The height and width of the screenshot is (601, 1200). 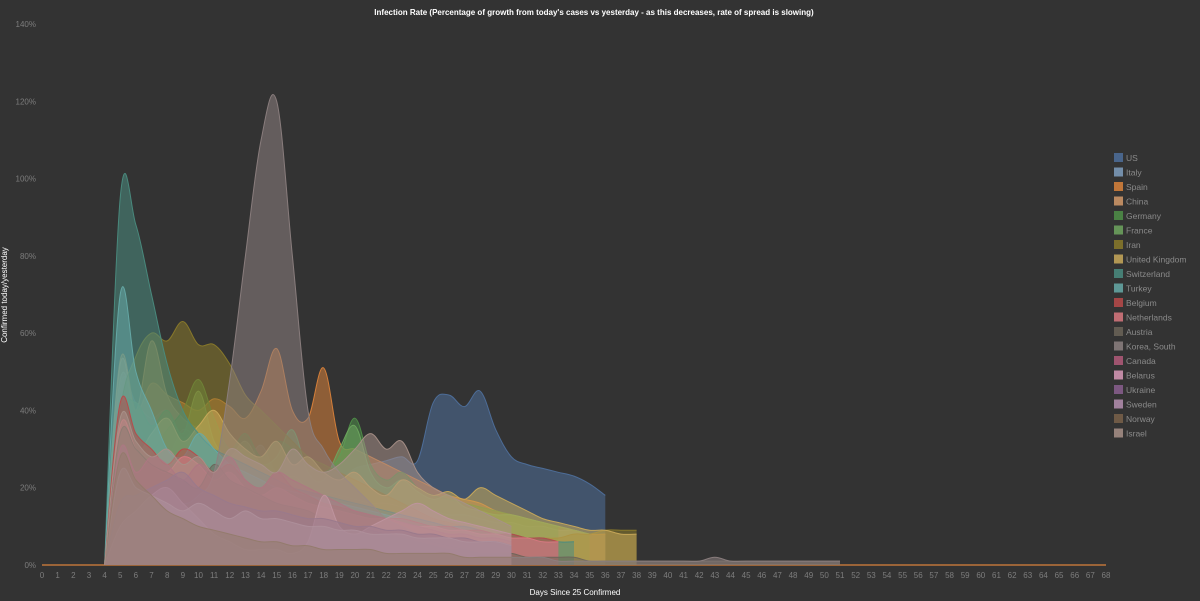 I want to click on x-tick-label: 36, so click(x=605, y=575).